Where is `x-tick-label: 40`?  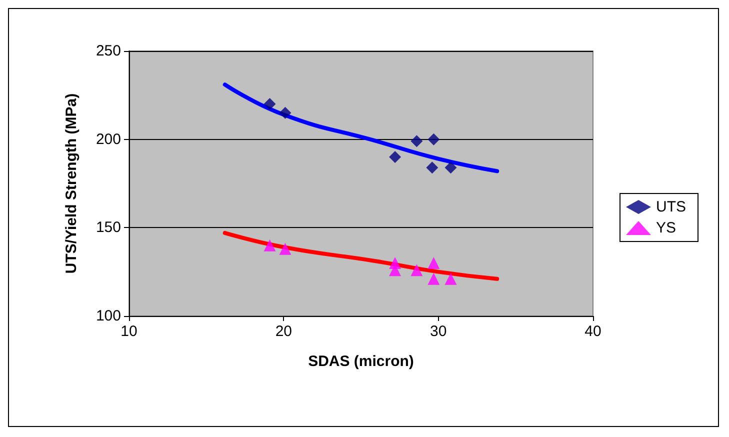
x-tick-label: 40 is located at coordinates (593, 331).